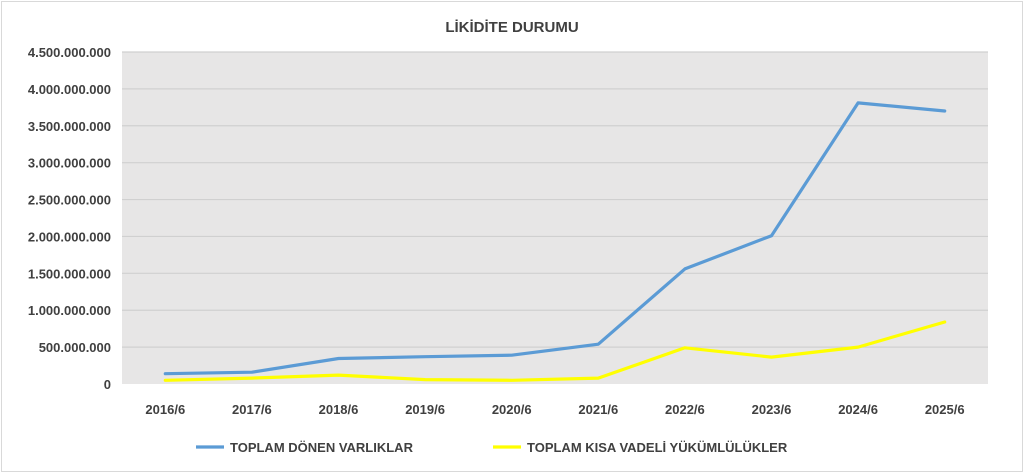 The height and width of the screenshot is (473, 1024). What do you see at coordinates (69, 89) in the screenshot?
I see `y-tick-label: 4.000.000.000` at bounding box center [69, 89].